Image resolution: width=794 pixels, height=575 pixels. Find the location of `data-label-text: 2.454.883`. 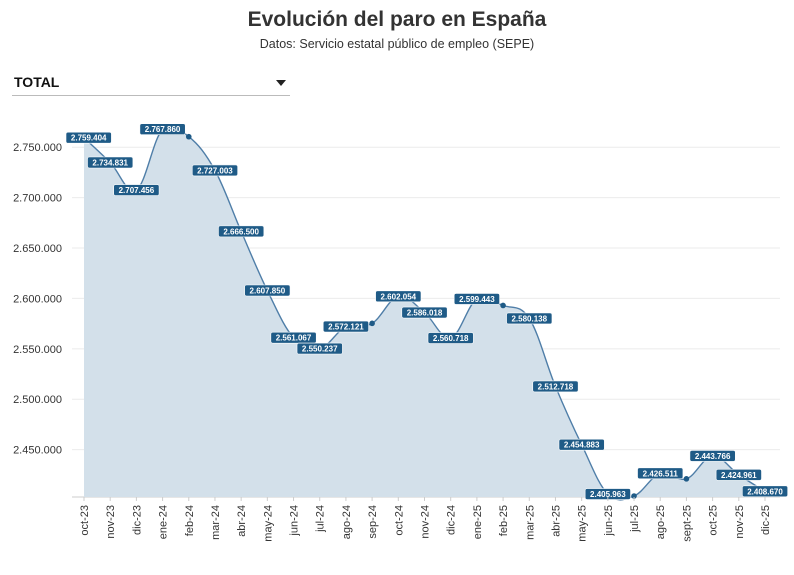

data-label-text: 2.454.883 is located at coordinates (582, 445).